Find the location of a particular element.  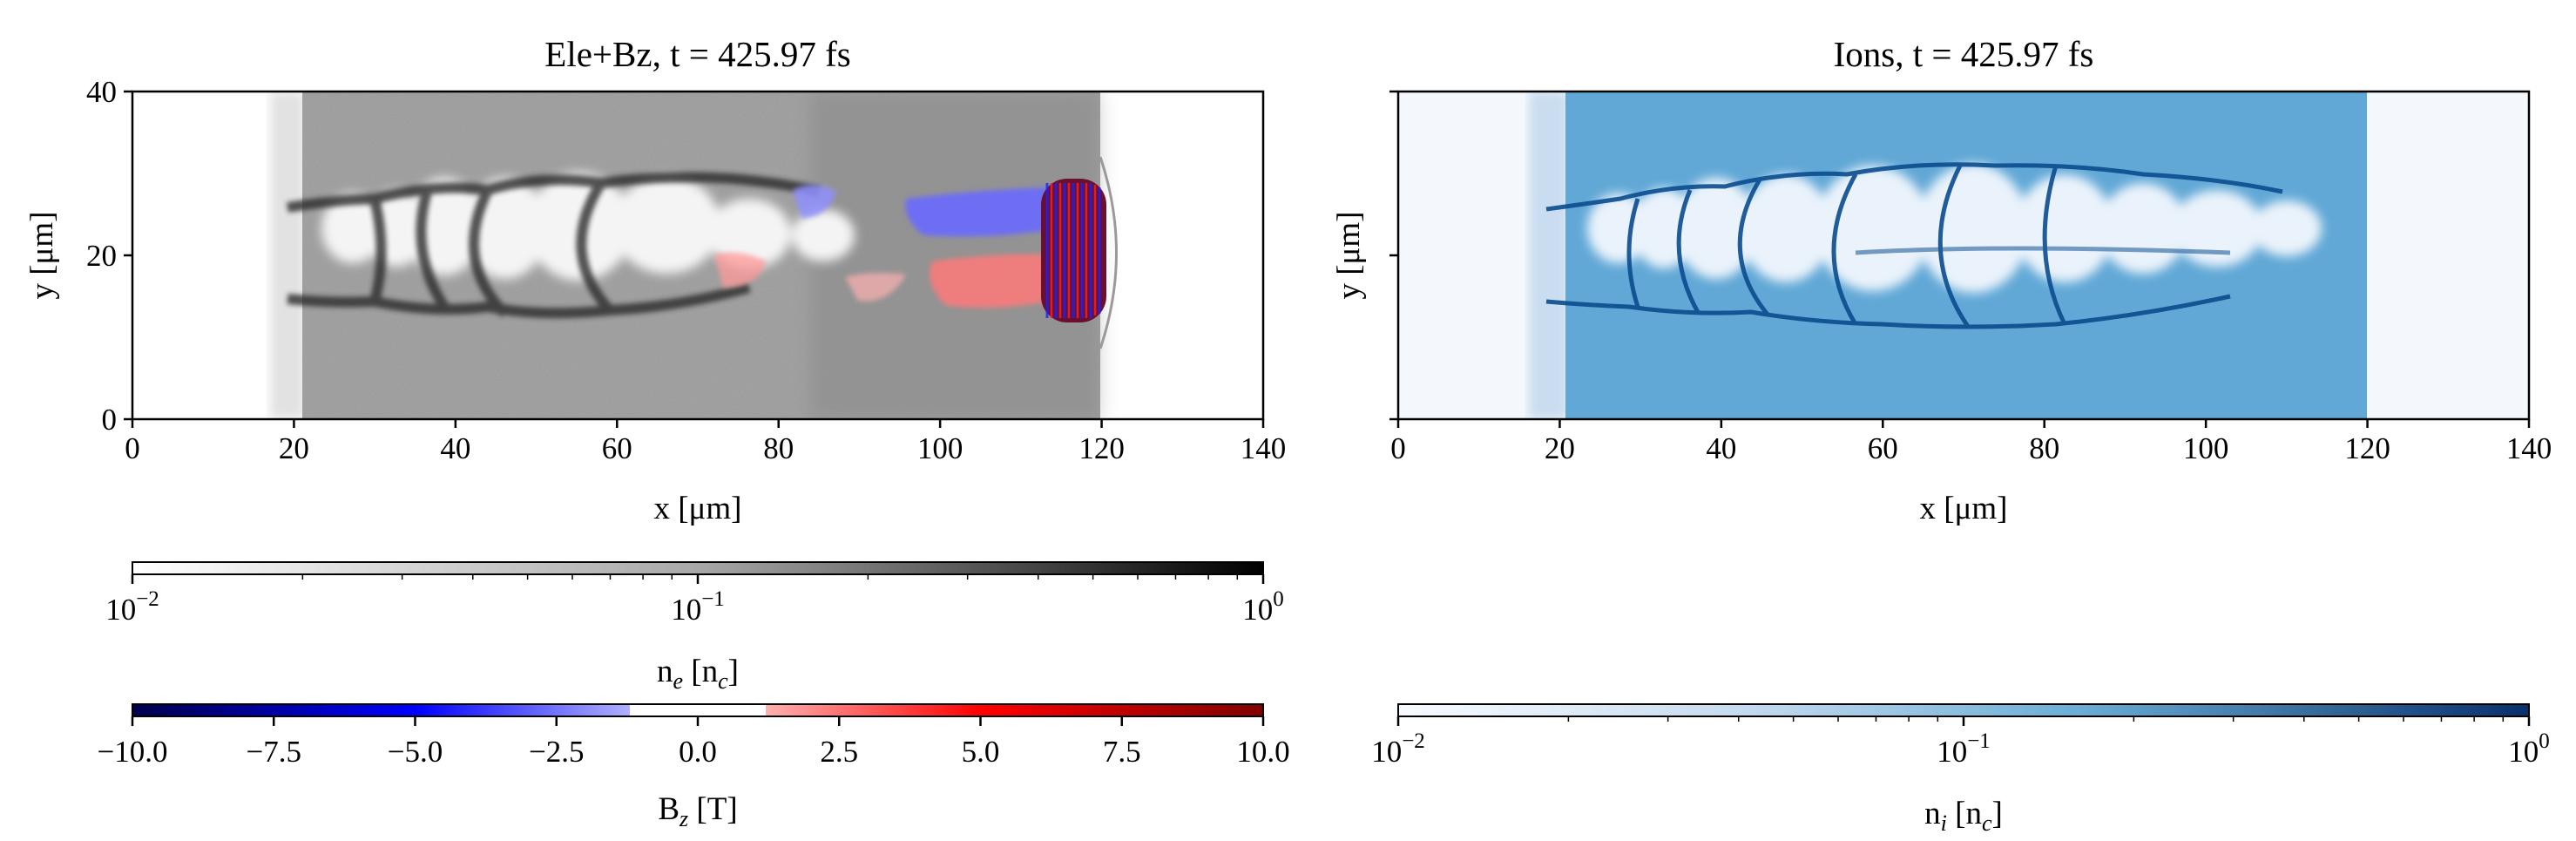

bz-tick-label: 5.0 is located at coordinates (981, 752).